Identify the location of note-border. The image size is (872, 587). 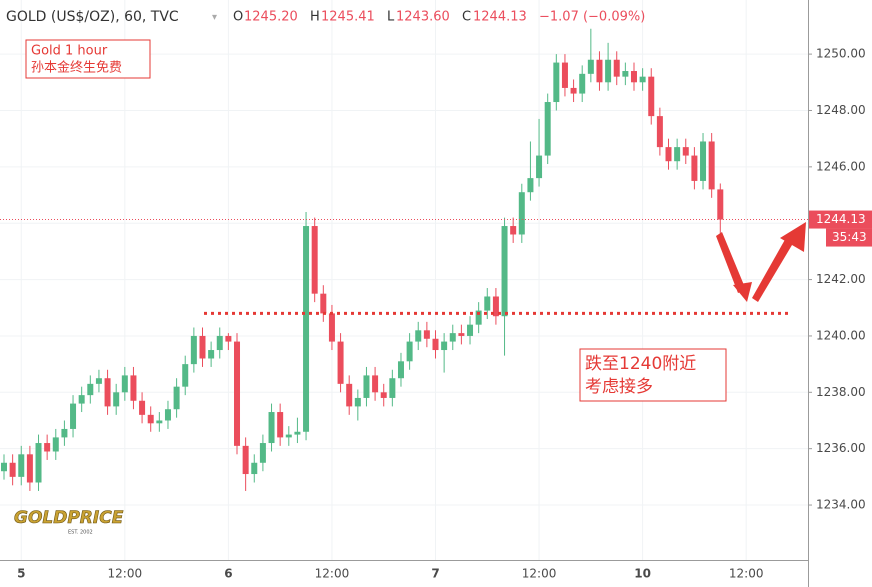
(653, 375).